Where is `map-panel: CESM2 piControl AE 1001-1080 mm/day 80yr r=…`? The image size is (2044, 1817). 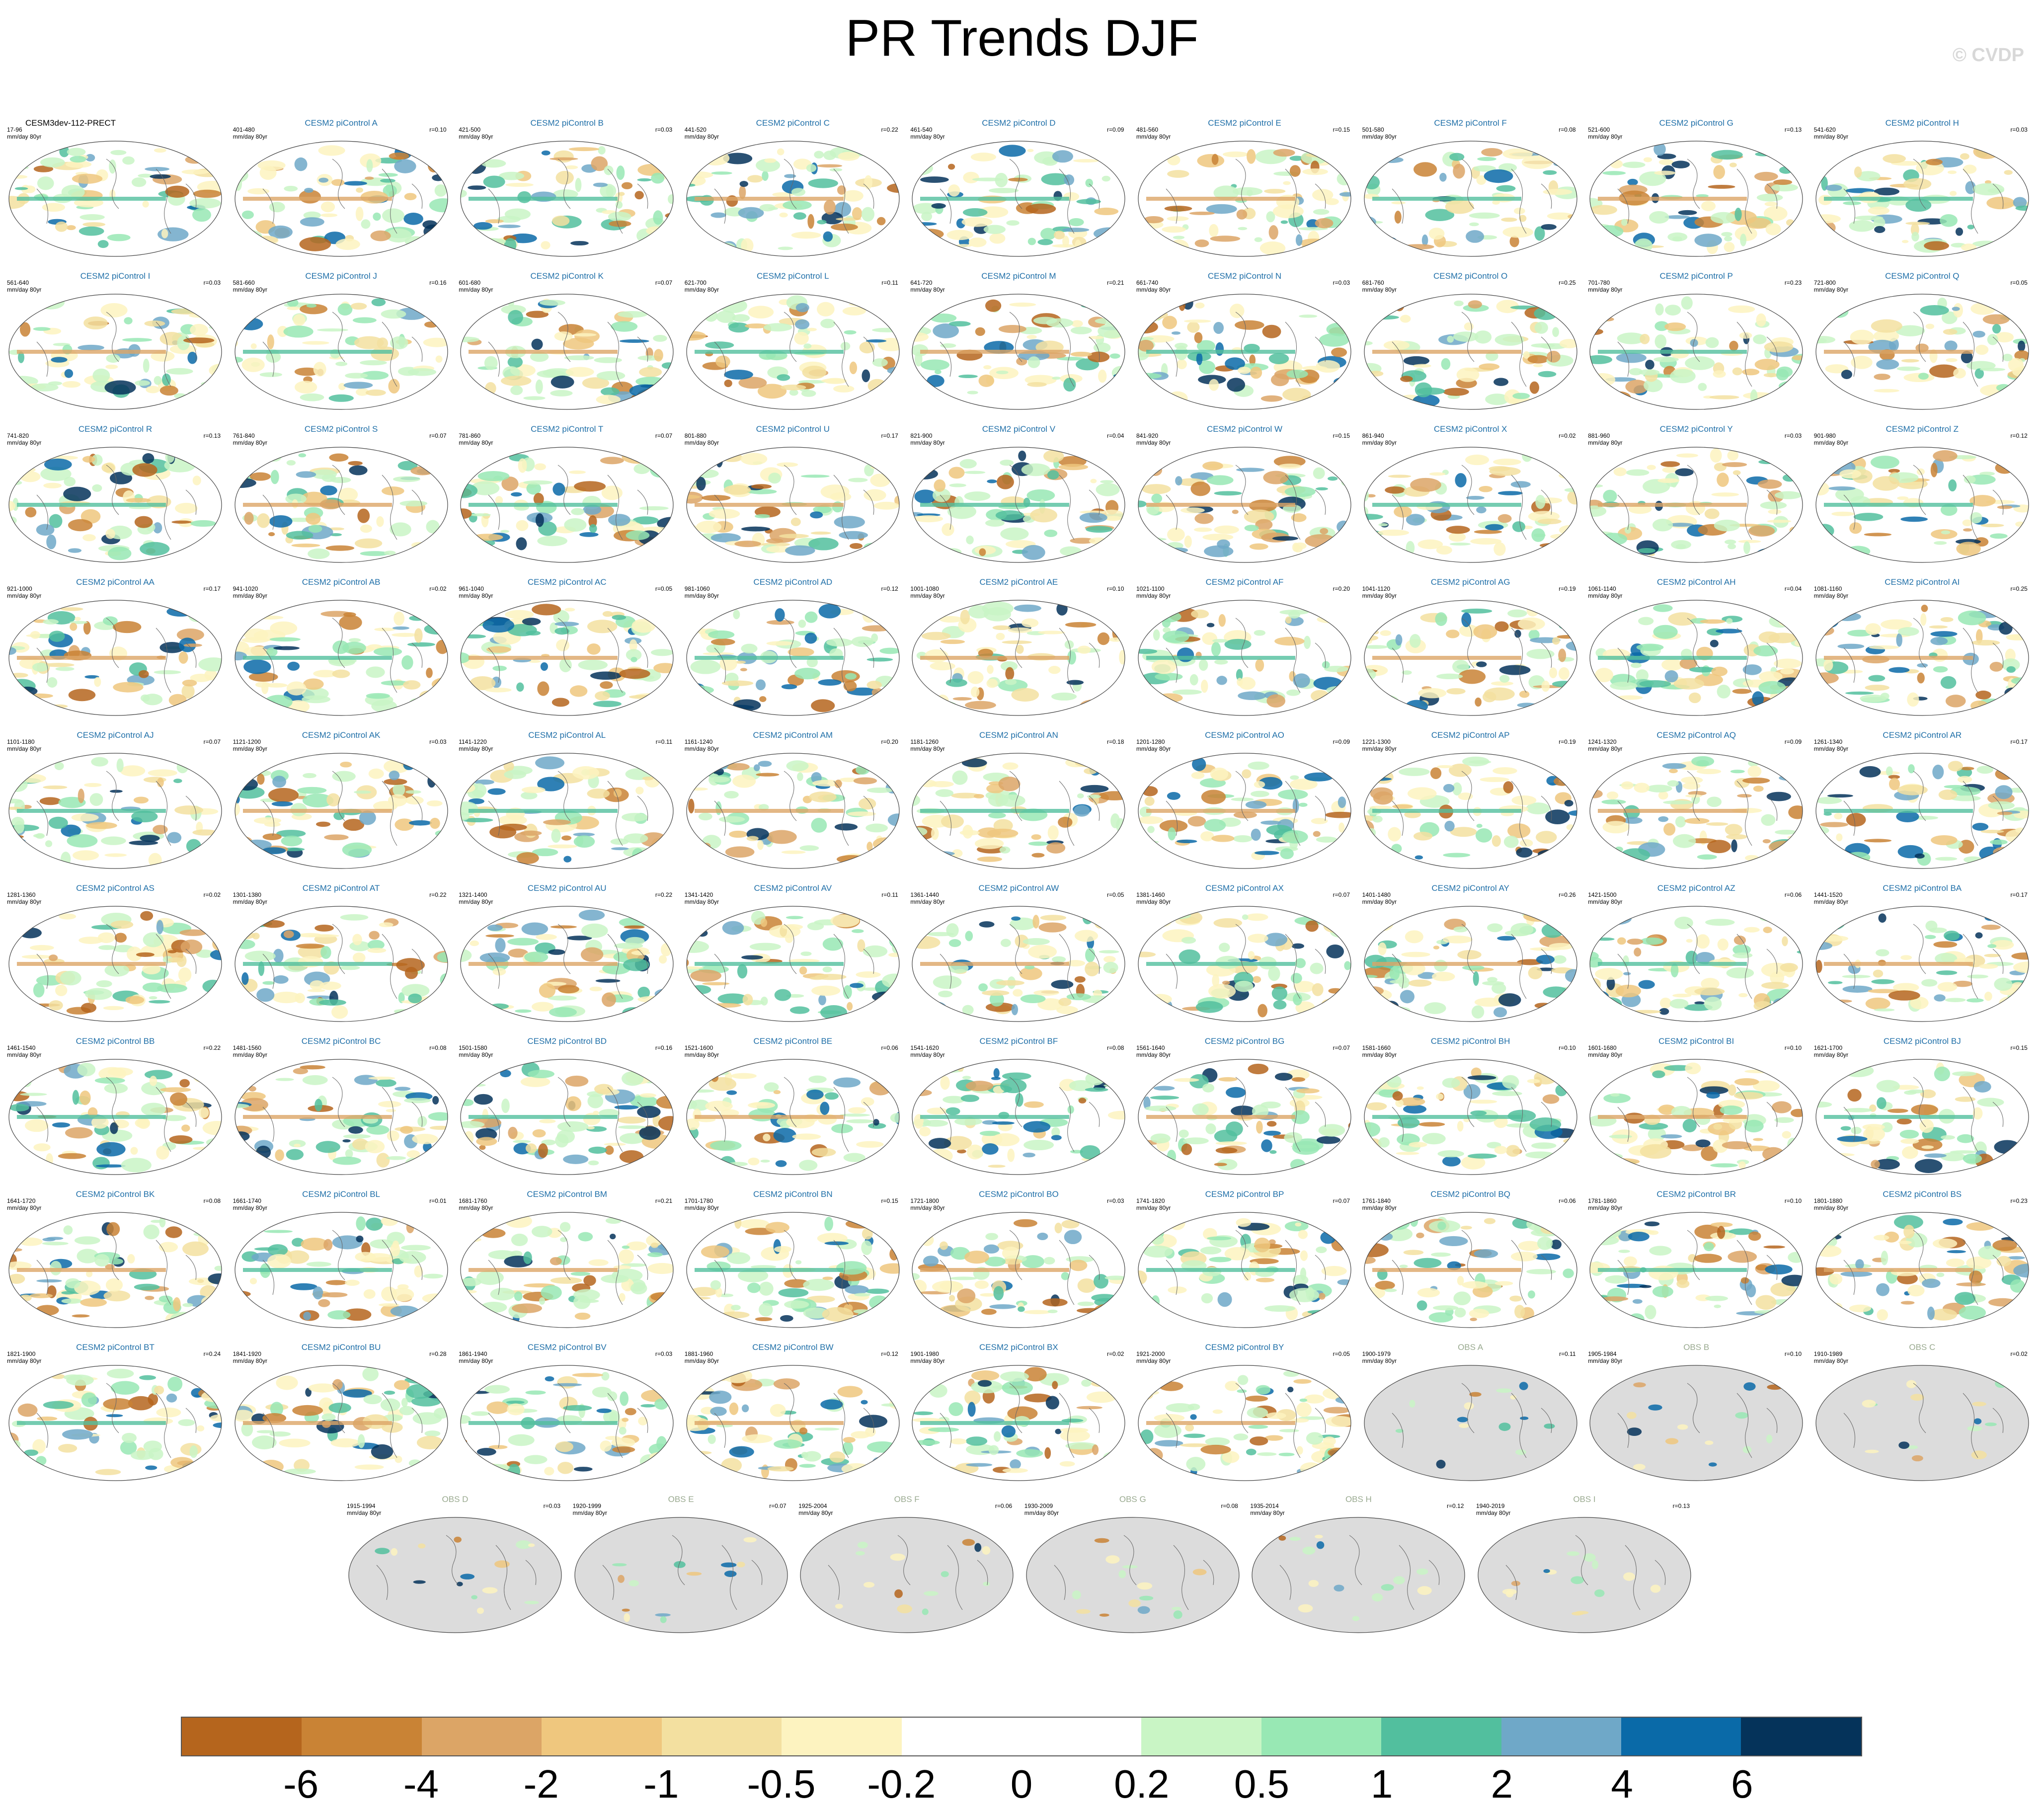
map-panel: CESM2 piControl AE 1001-1080 mm/day 80yr r=… is located at coordinates (1019, 647).